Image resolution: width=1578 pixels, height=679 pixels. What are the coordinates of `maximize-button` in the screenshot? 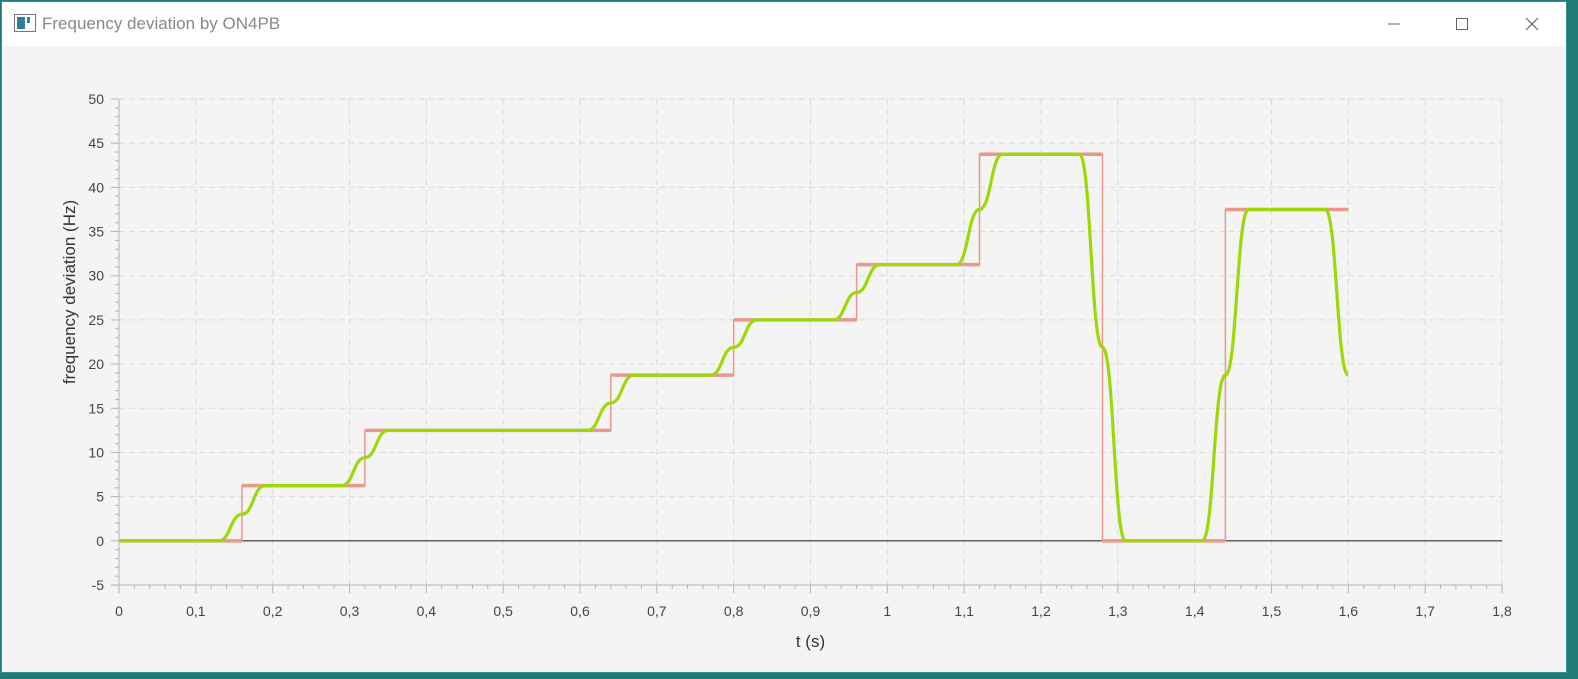 It's located at (1462, 24).